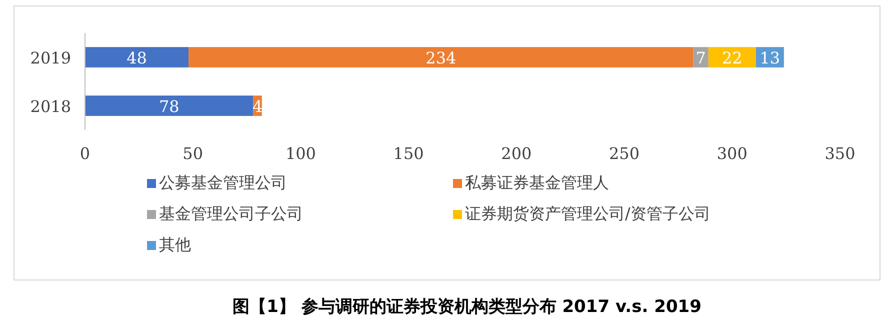  Describe the element at coordinates (587, 213) in the screenshot. I see `legend-label: 证券期货资产管理公司/资管子公司` at that location.